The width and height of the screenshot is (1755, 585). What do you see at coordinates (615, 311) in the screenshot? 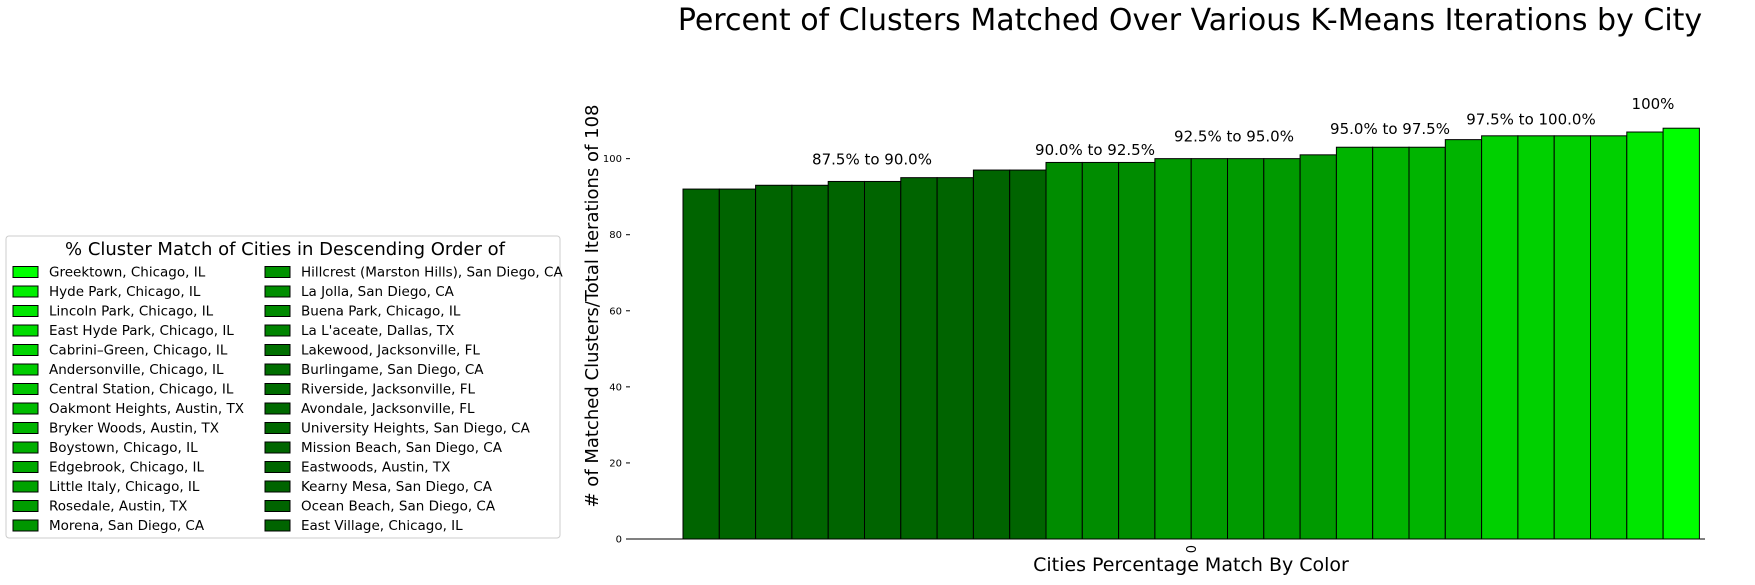
I see `y-tick-label-3: 60` at bounding box center [615, 311].